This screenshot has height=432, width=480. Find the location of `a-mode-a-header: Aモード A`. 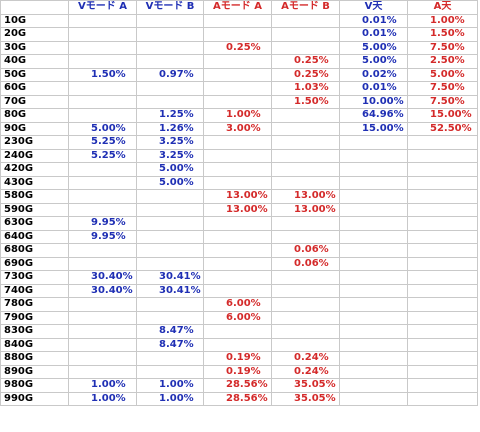

a-mode-a-header: Aモード A is located at coordinates (237, 7).